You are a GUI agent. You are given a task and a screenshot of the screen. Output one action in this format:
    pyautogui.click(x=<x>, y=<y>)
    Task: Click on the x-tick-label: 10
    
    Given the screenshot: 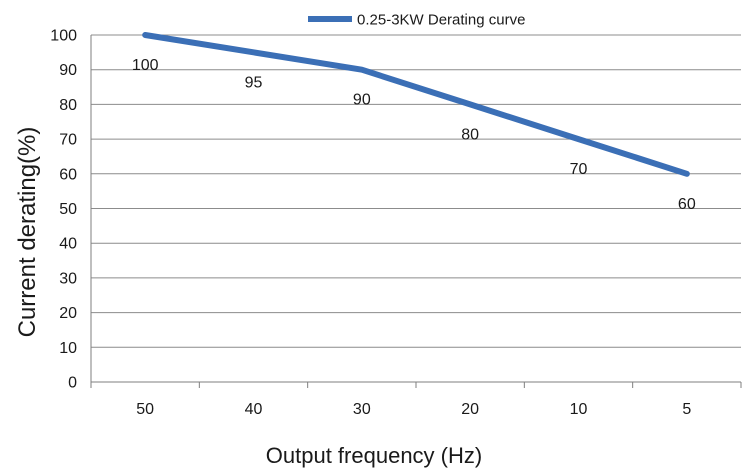 What is the action you would take?
    pyautogui.click(x=579, y=409)
    